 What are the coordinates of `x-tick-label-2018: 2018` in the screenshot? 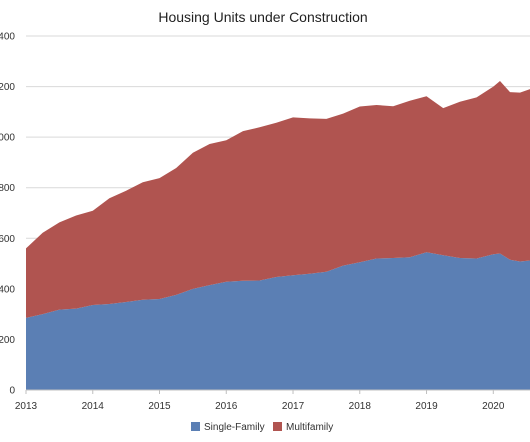 It's located at (360, 406).